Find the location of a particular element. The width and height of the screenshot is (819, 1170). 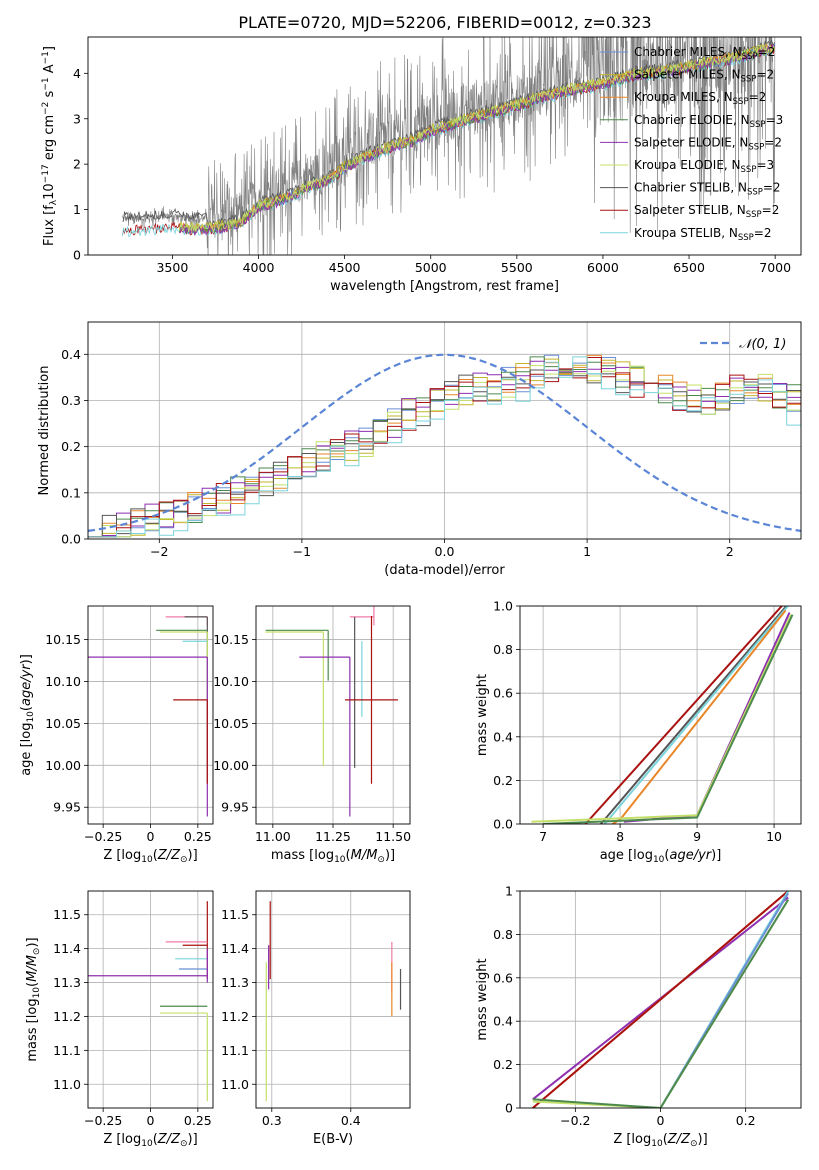

x-axis-label: age [log10(age/yr)] is located at coordinates (661, 856).